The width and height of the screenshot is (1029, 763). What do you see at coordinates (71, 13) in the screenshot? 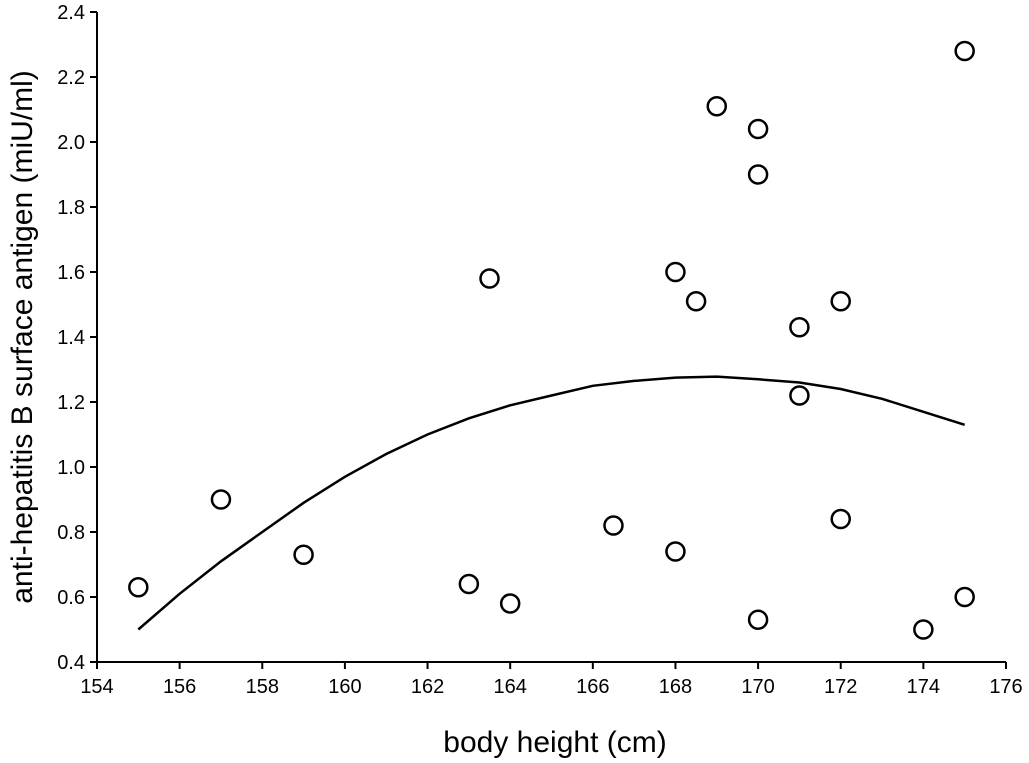
I see `y-tick-label: 2.4` at bounding box center [71, 13].